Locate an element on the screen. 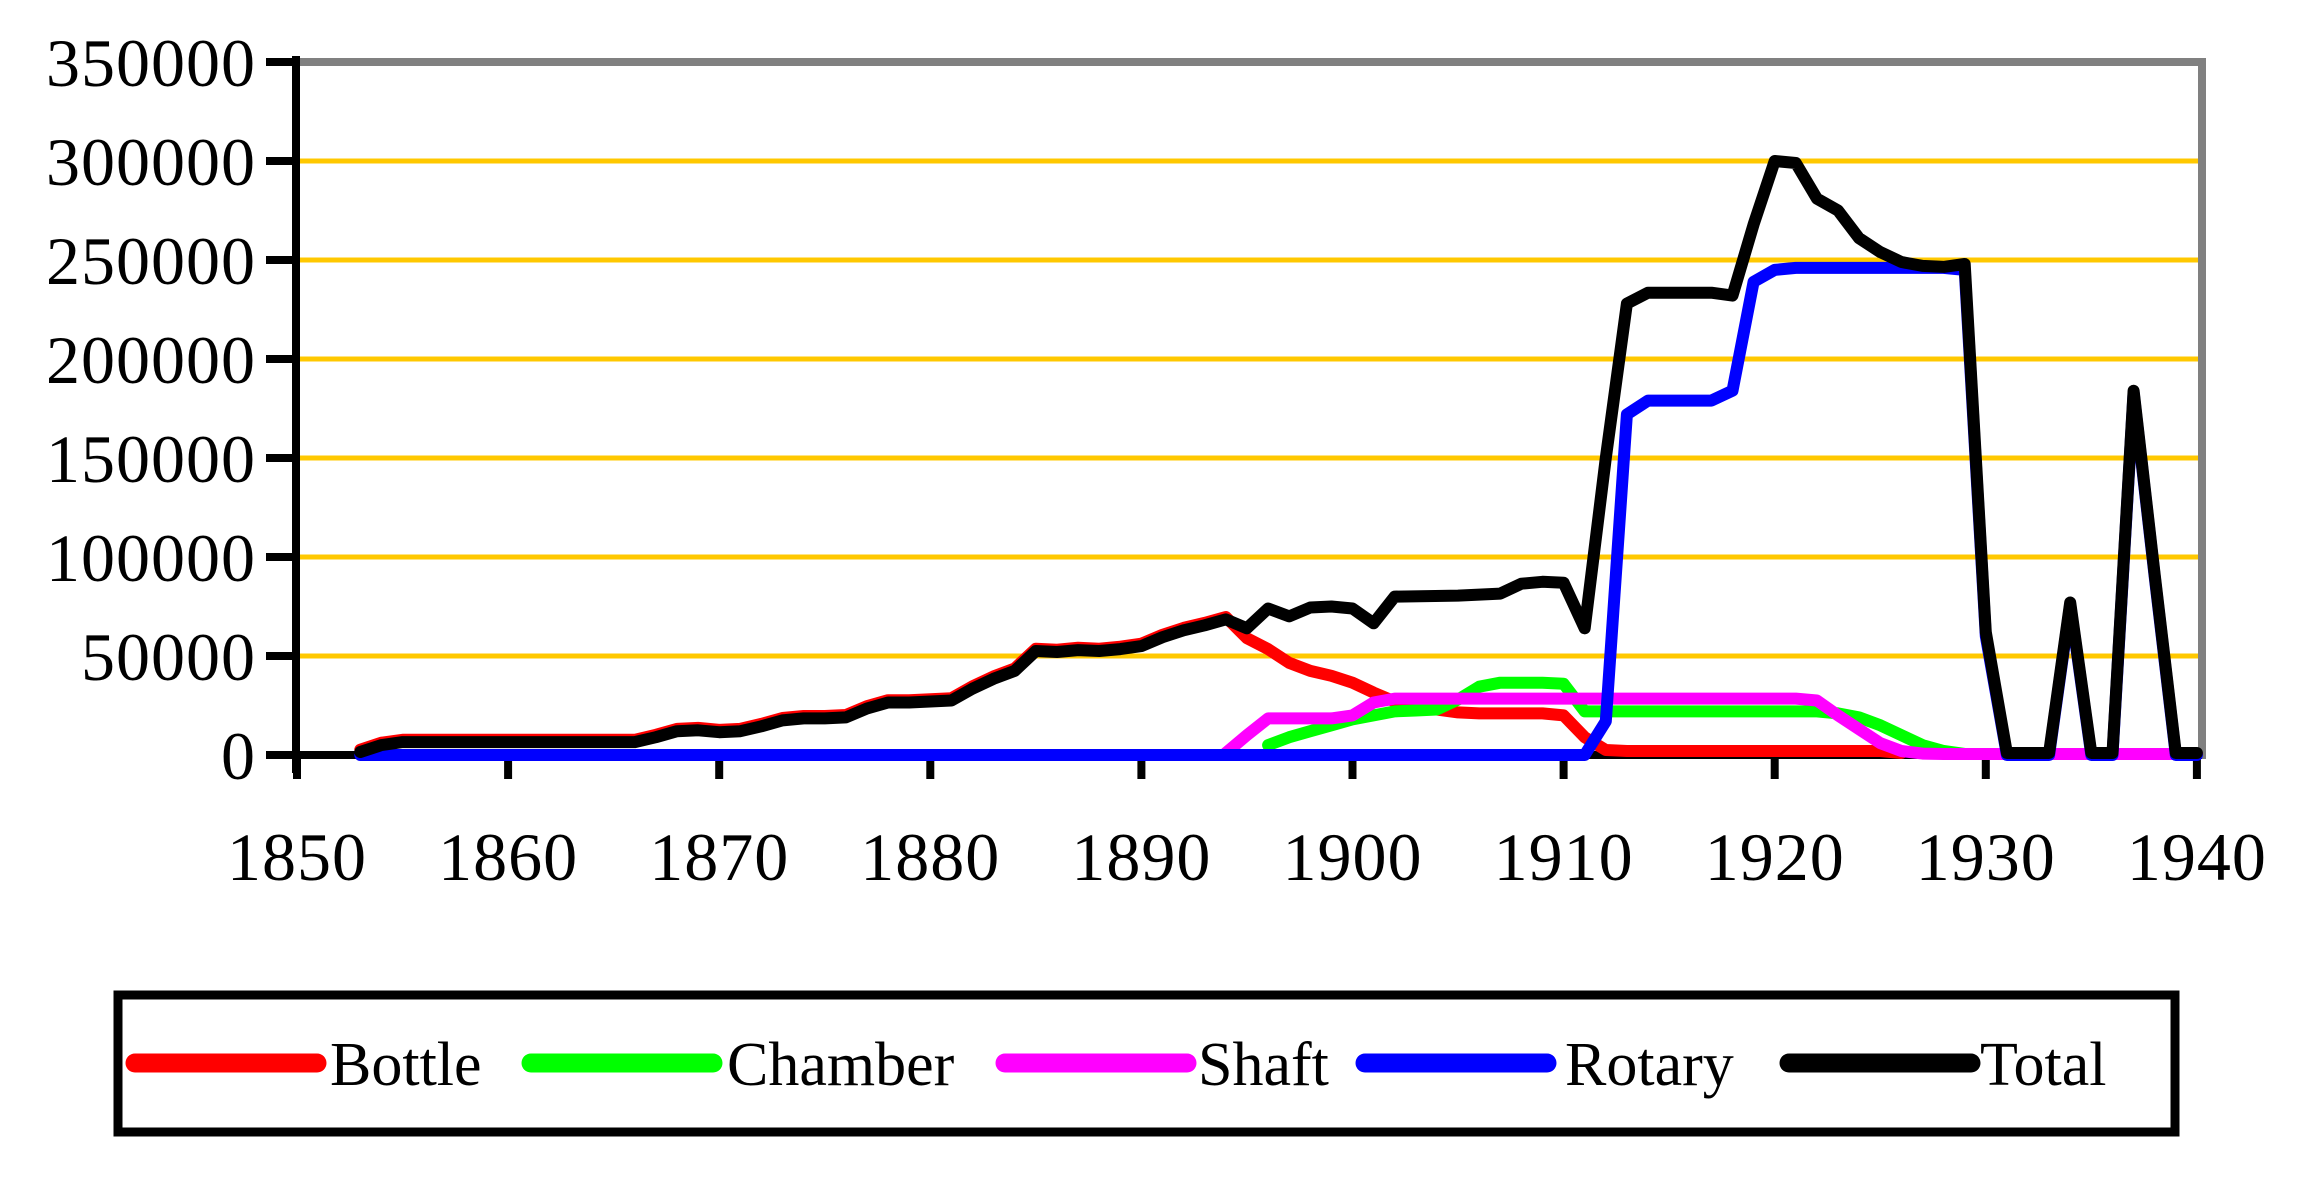  x-tick-label-1880: 1880 is located at coordinates (930, 857).